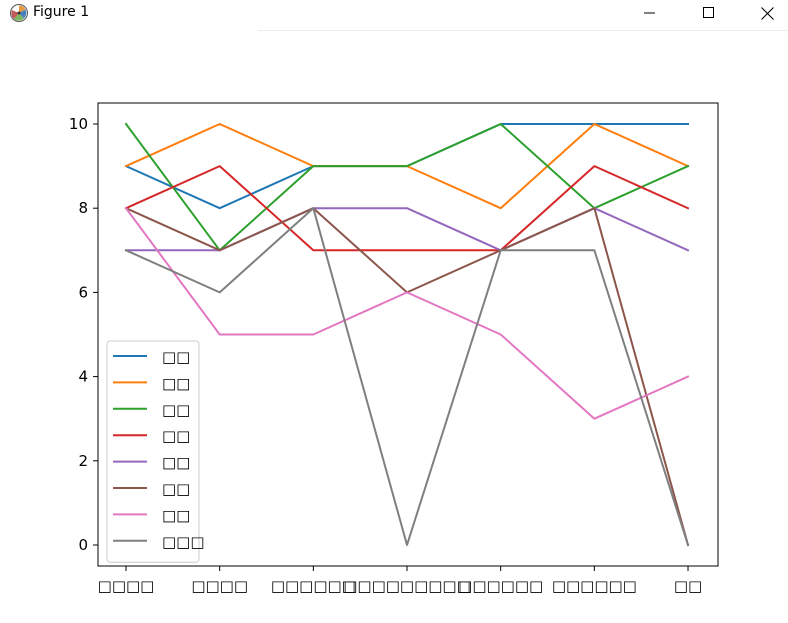  I want to click on maximize-button, so click(709, 13).